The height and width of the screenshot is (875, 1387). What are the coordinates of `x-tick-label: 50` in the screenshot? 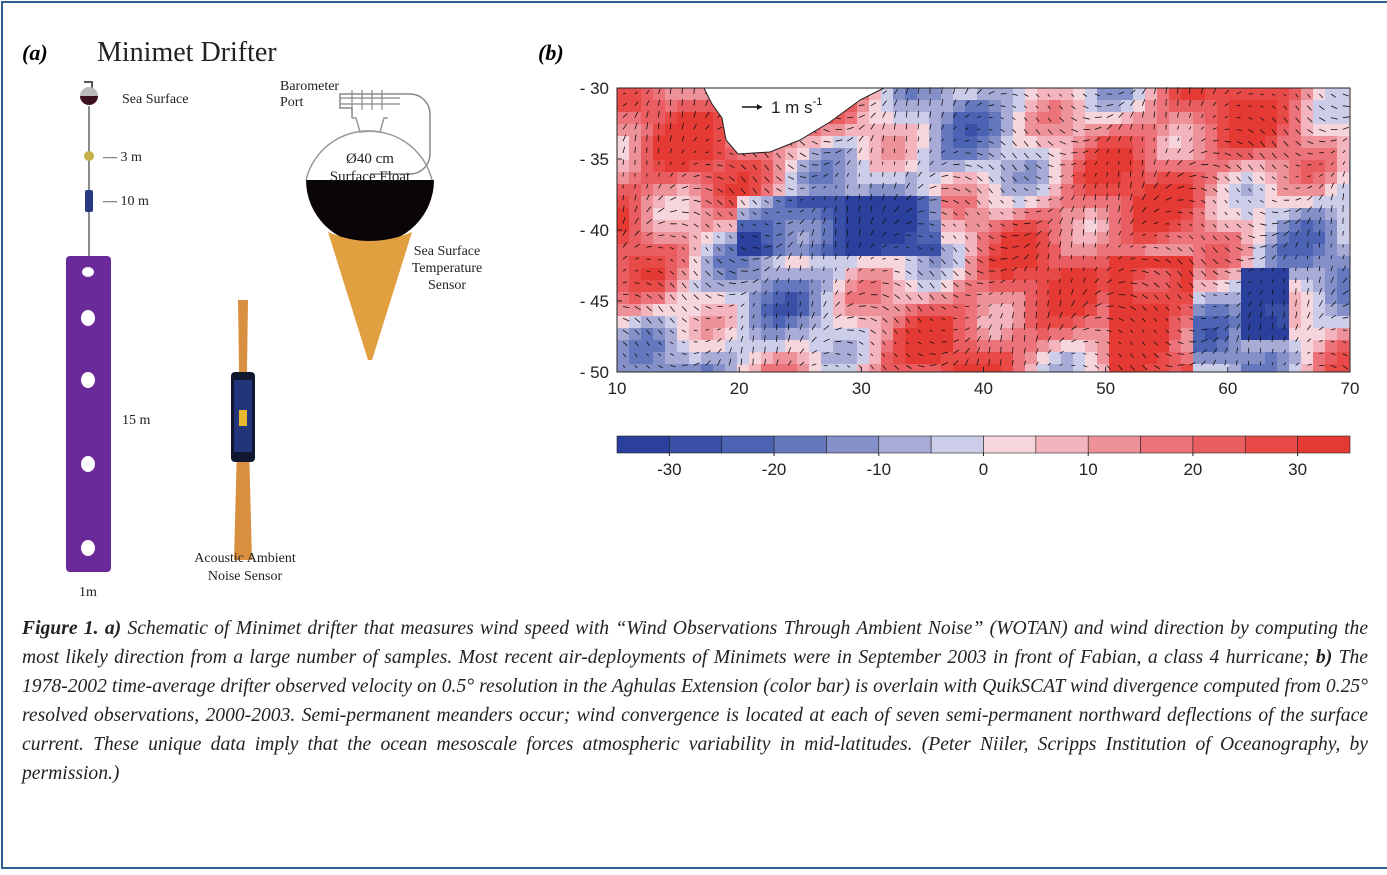 It's located at (1105, 388).